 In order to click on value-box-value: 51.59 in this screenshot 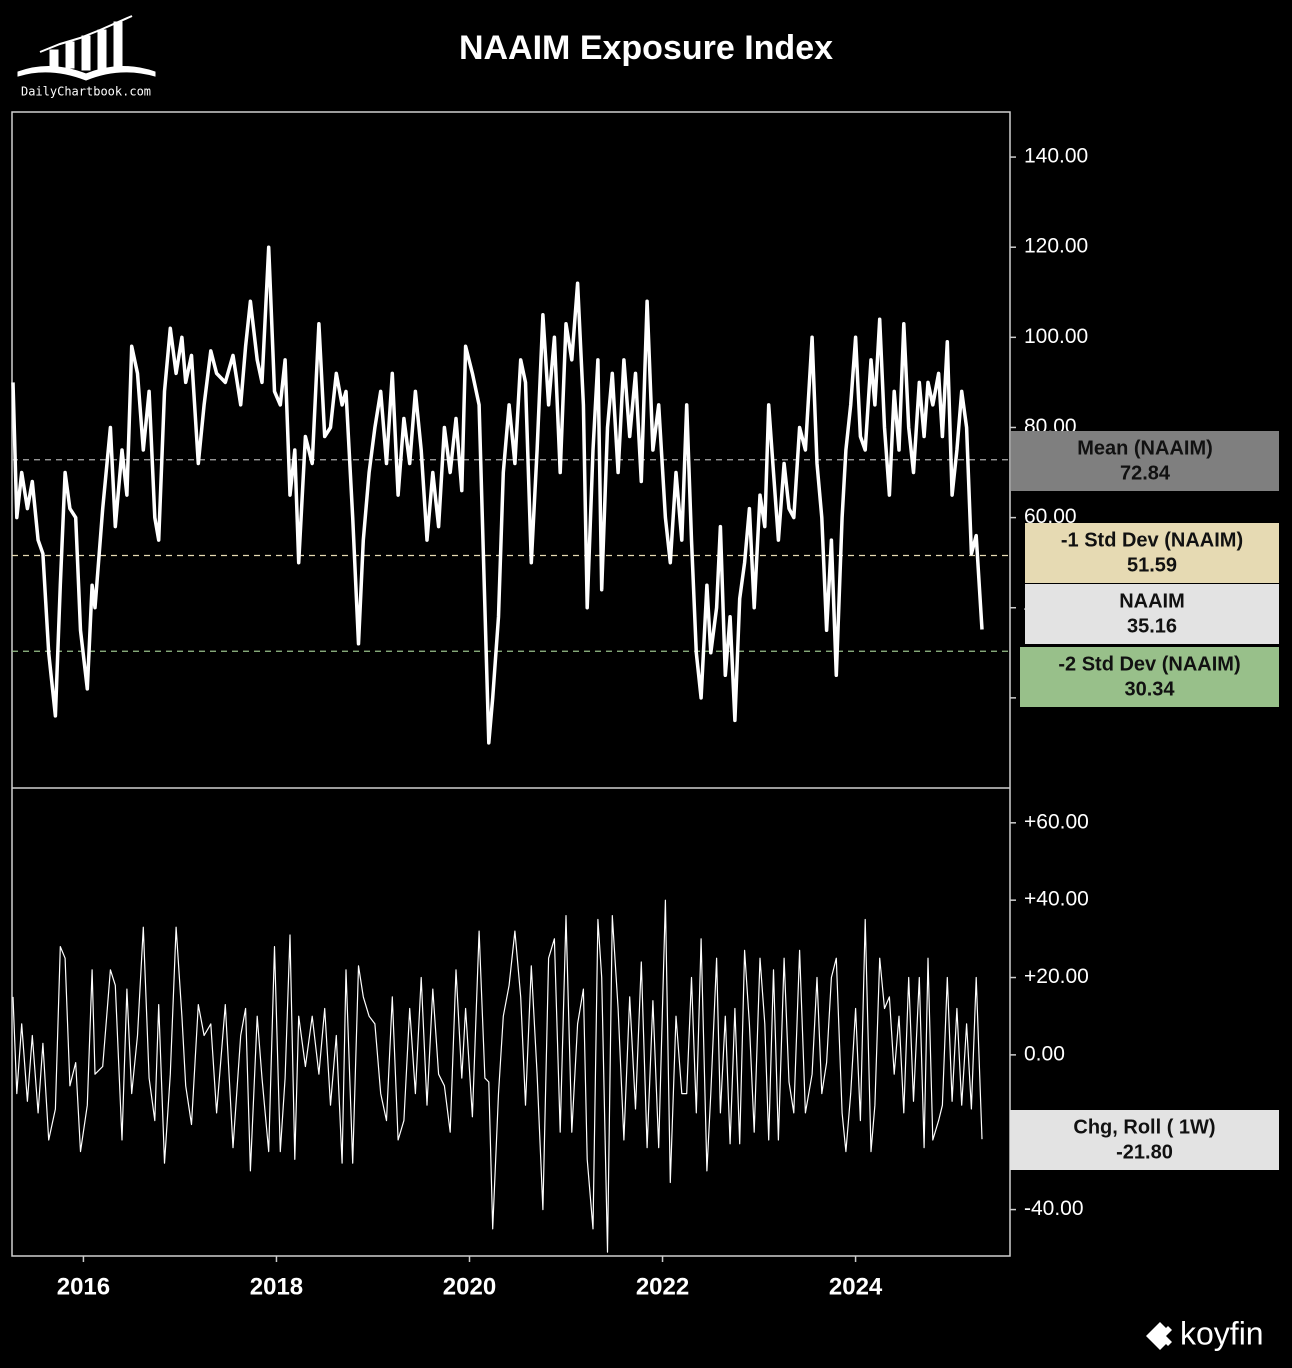, I will do `click(1152, 565)`.